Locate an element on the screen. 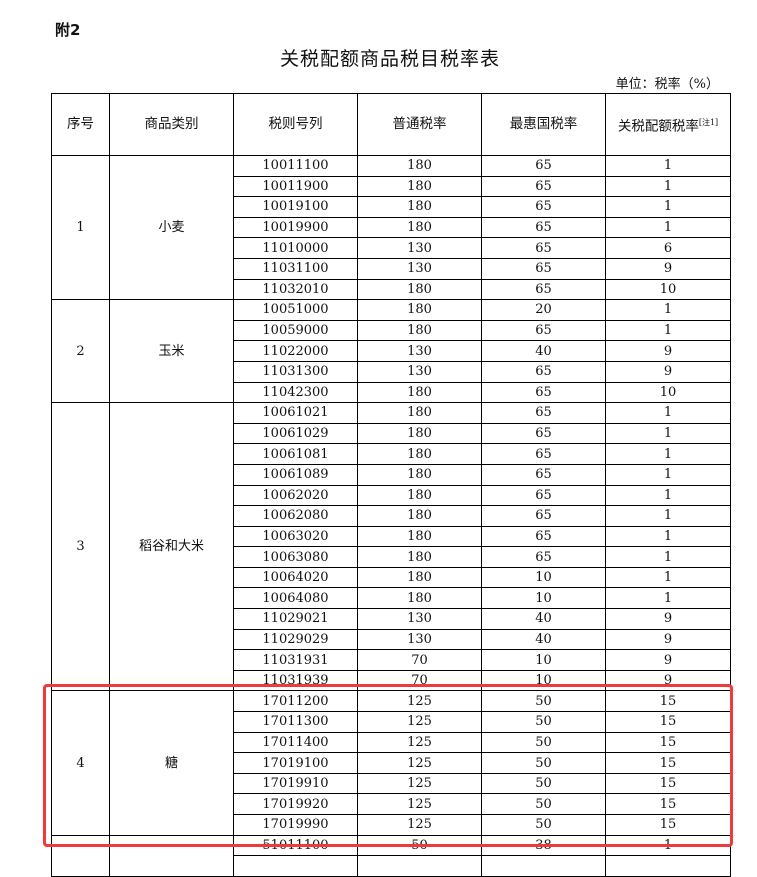 This screenshot has width=757, height=877. cell-code: 10019100 is located at coordinates (295, 207).